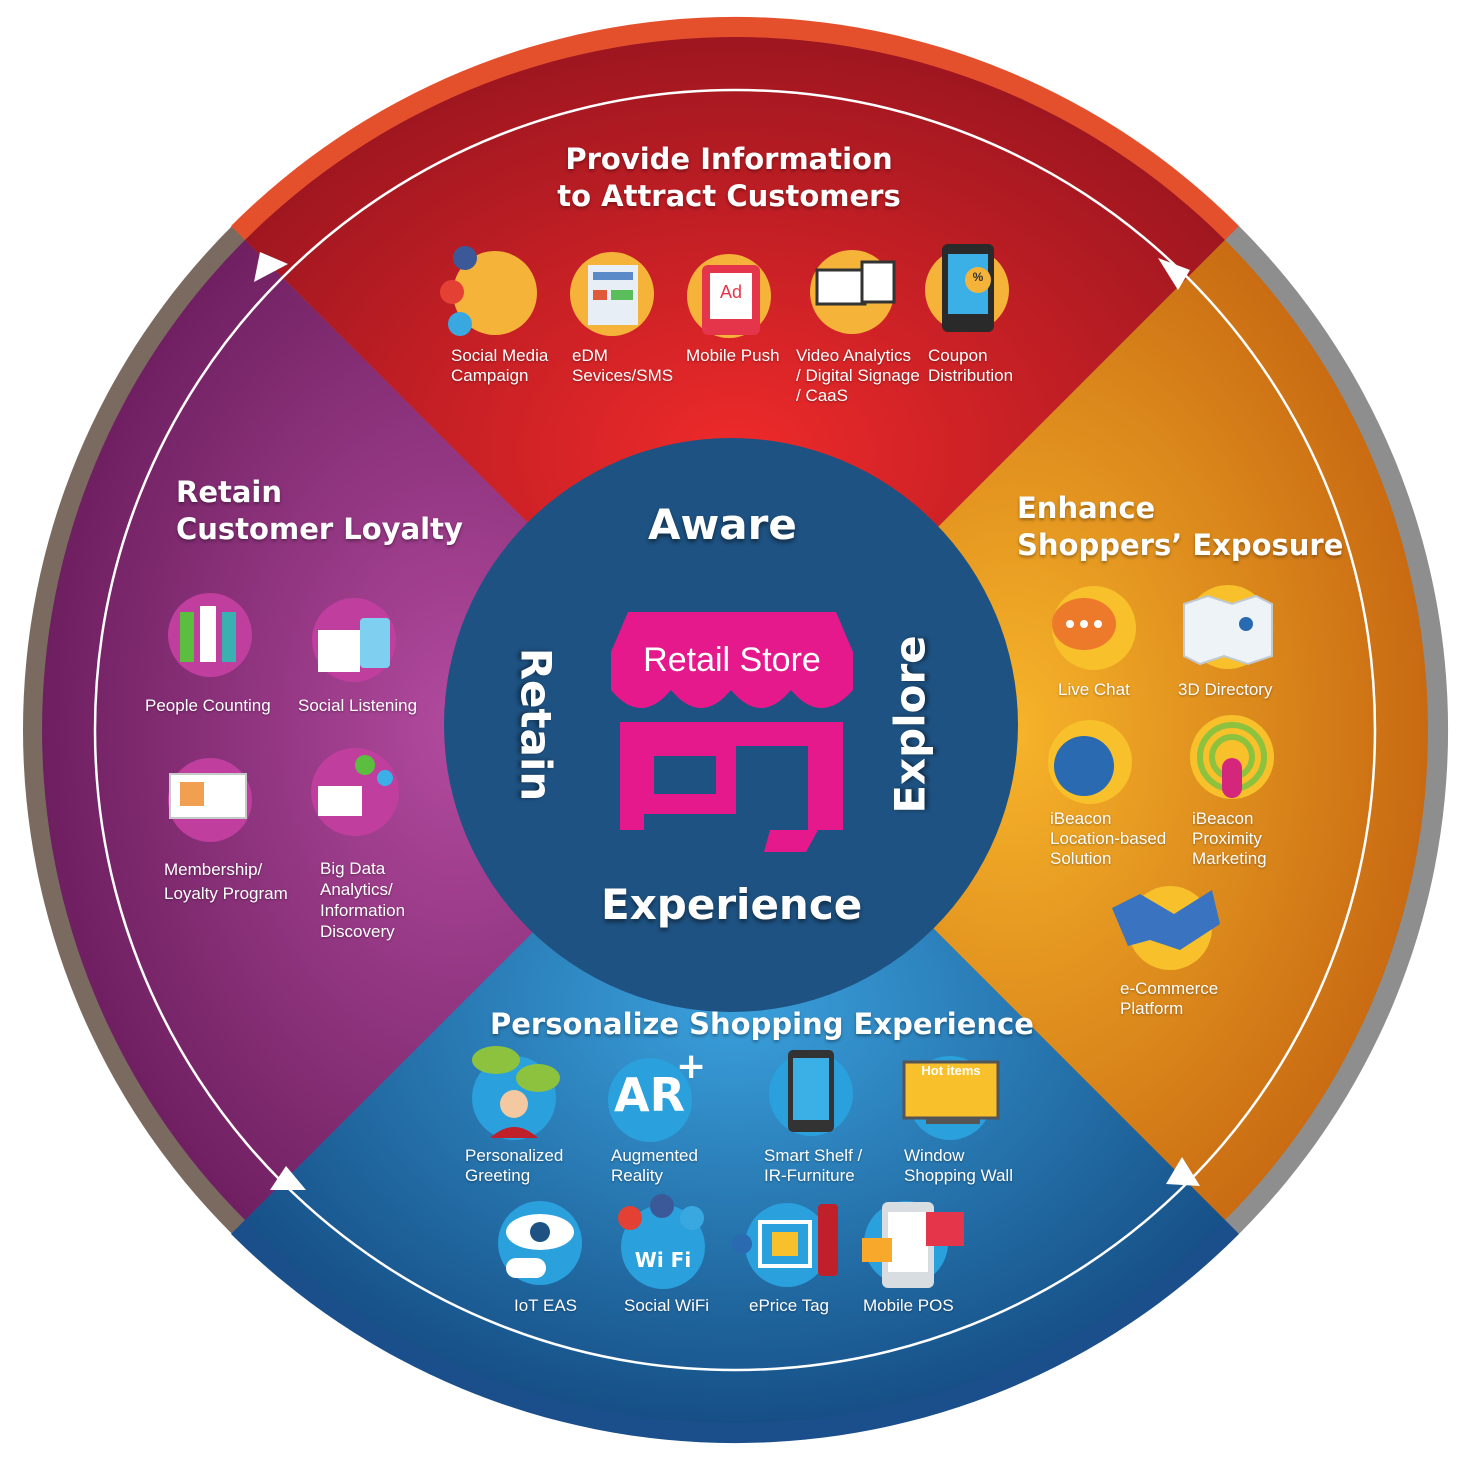 Image resolution: width=1471 pixels, height=1469 pixels. What do you see at coordinates (813, 1165) in the screenshot?
I see `item-label: Smart Shelf / IR-Furniture` at bounding box center [813, 1165].